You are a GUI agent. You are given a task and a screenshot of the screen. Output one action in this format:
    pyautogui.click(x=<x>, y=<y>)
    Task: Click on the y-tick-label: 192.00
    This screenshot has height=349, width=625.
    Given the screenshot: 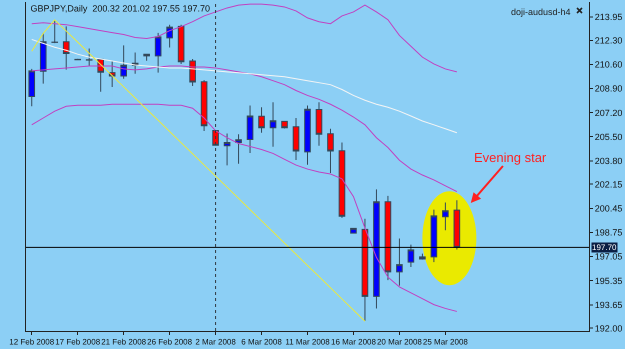 What is the action you would take?
    pyautogui.click(x=608, y=328)
    